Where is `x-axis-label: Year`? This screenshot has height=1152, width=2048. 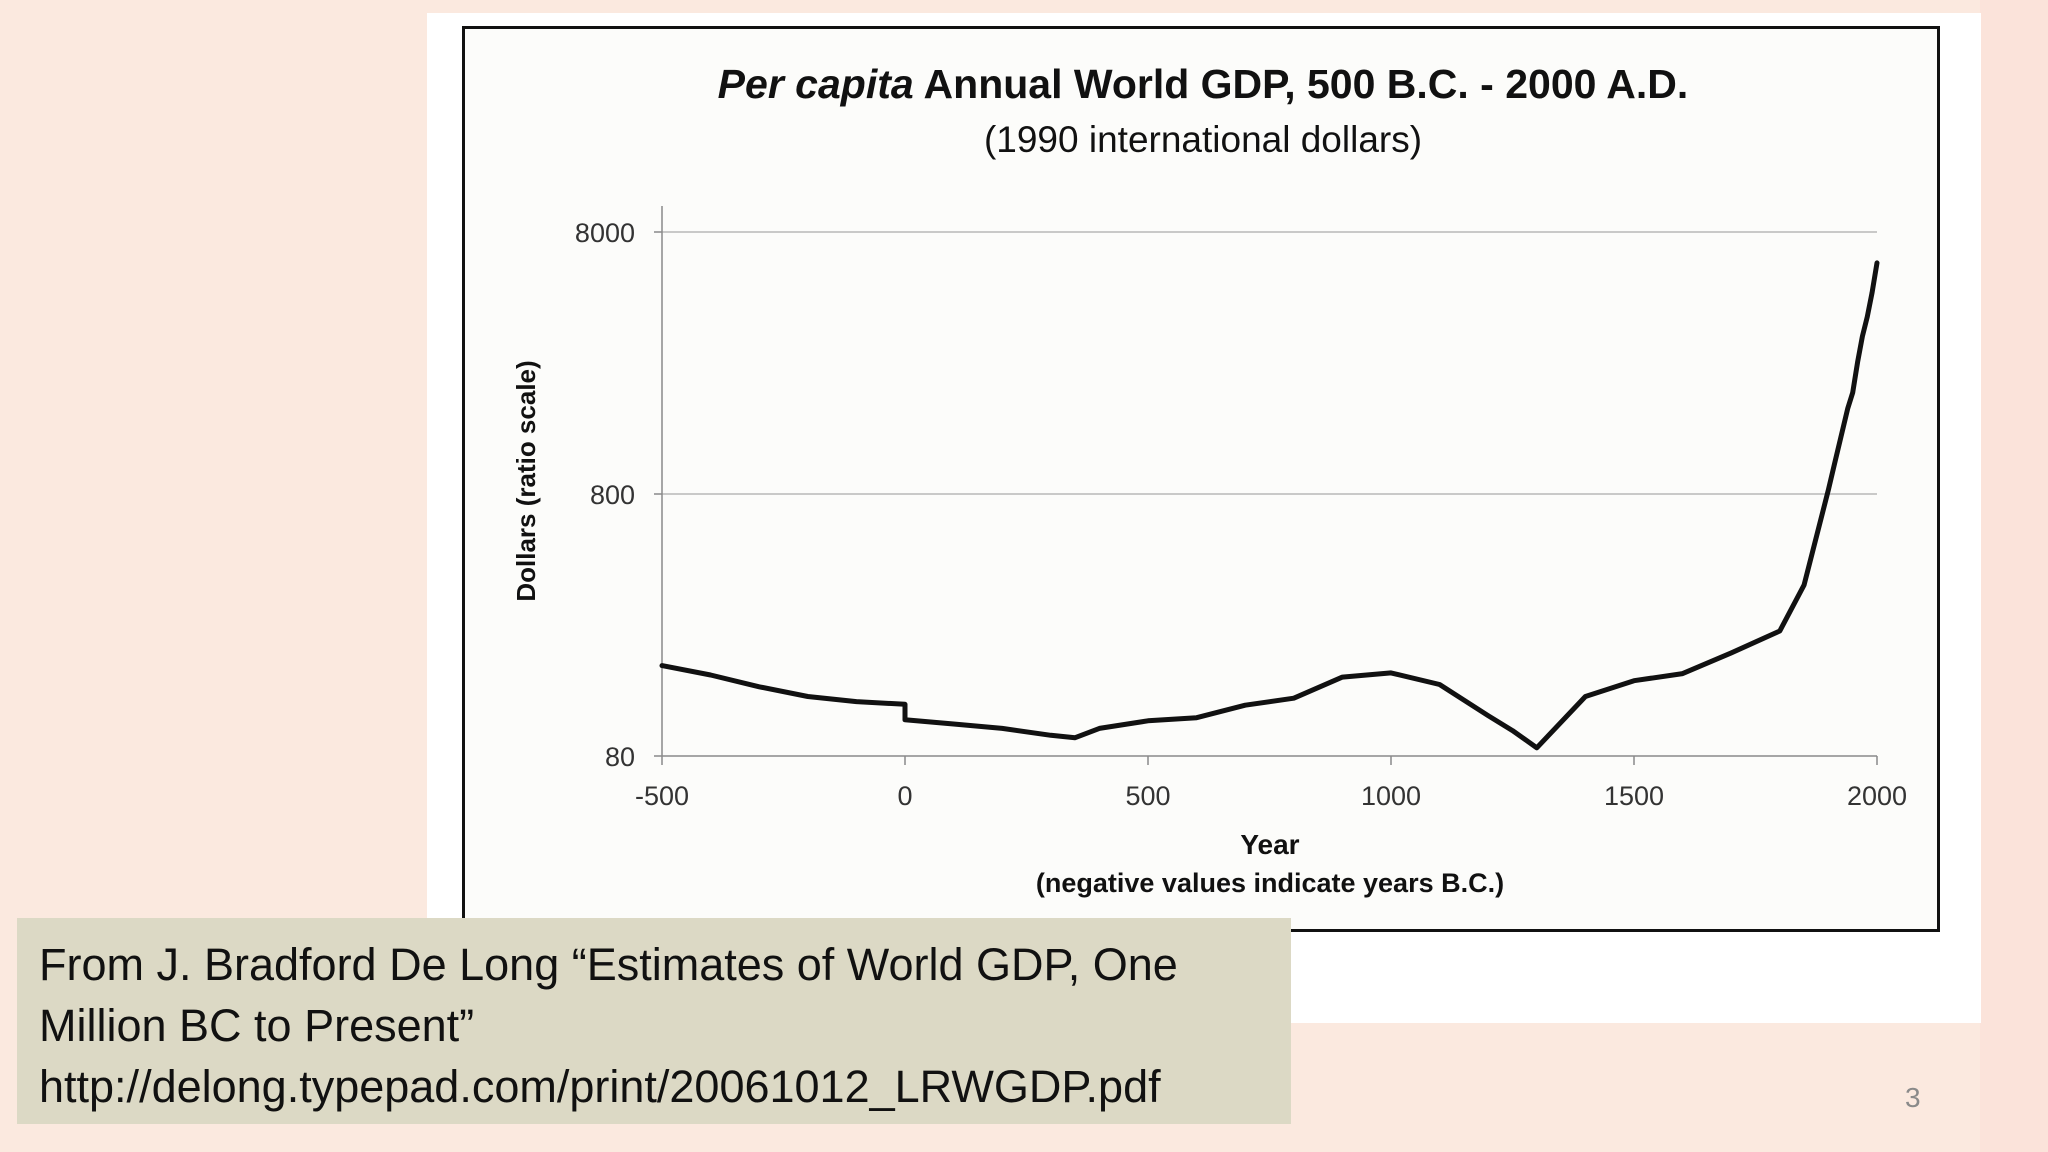
x-axis-label: Year is located at coordinates (1269, 844).